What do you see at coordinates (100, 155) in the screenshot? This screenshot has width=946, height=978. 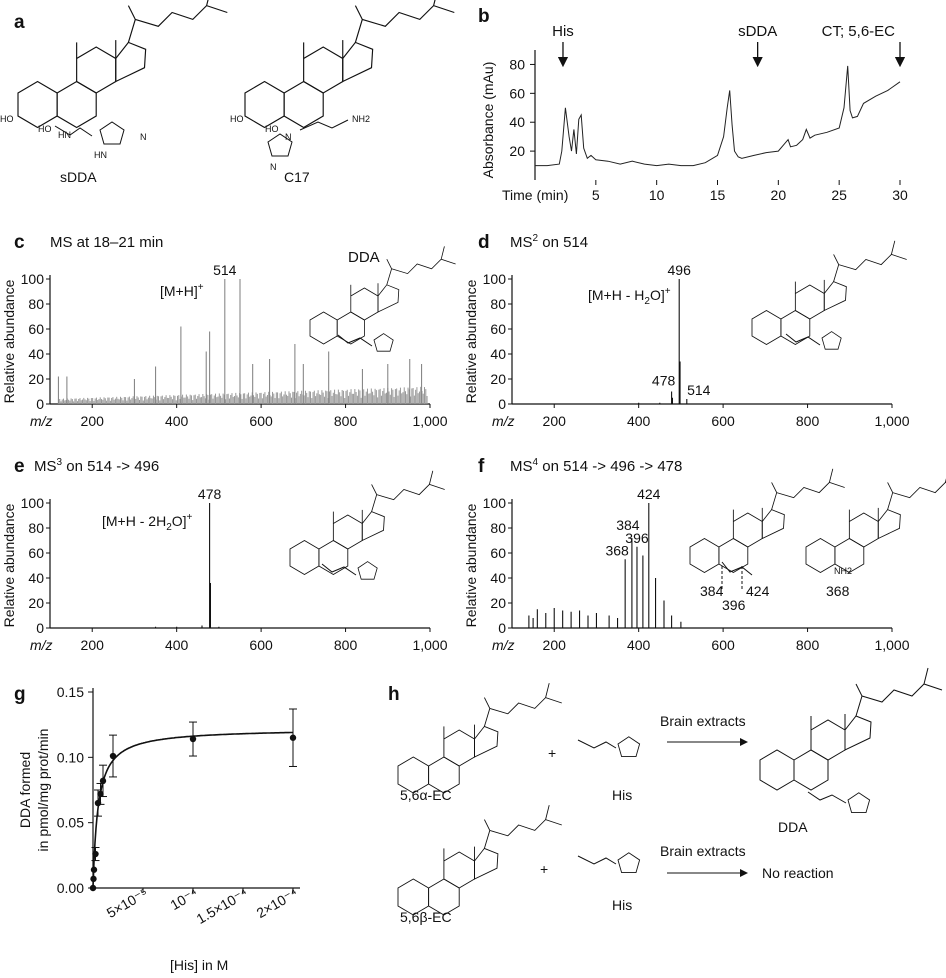 I see `sdda-group-5: HN` at bounding box center [100, 155].